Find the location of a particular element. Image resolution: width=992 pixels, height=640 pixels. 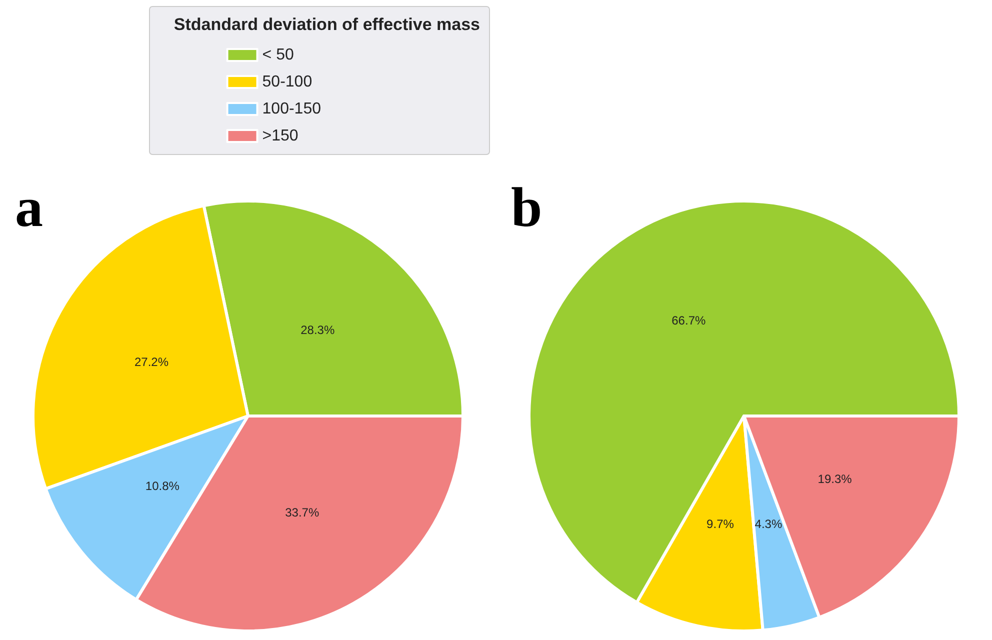

text: a is located at coordinates (29, 208).